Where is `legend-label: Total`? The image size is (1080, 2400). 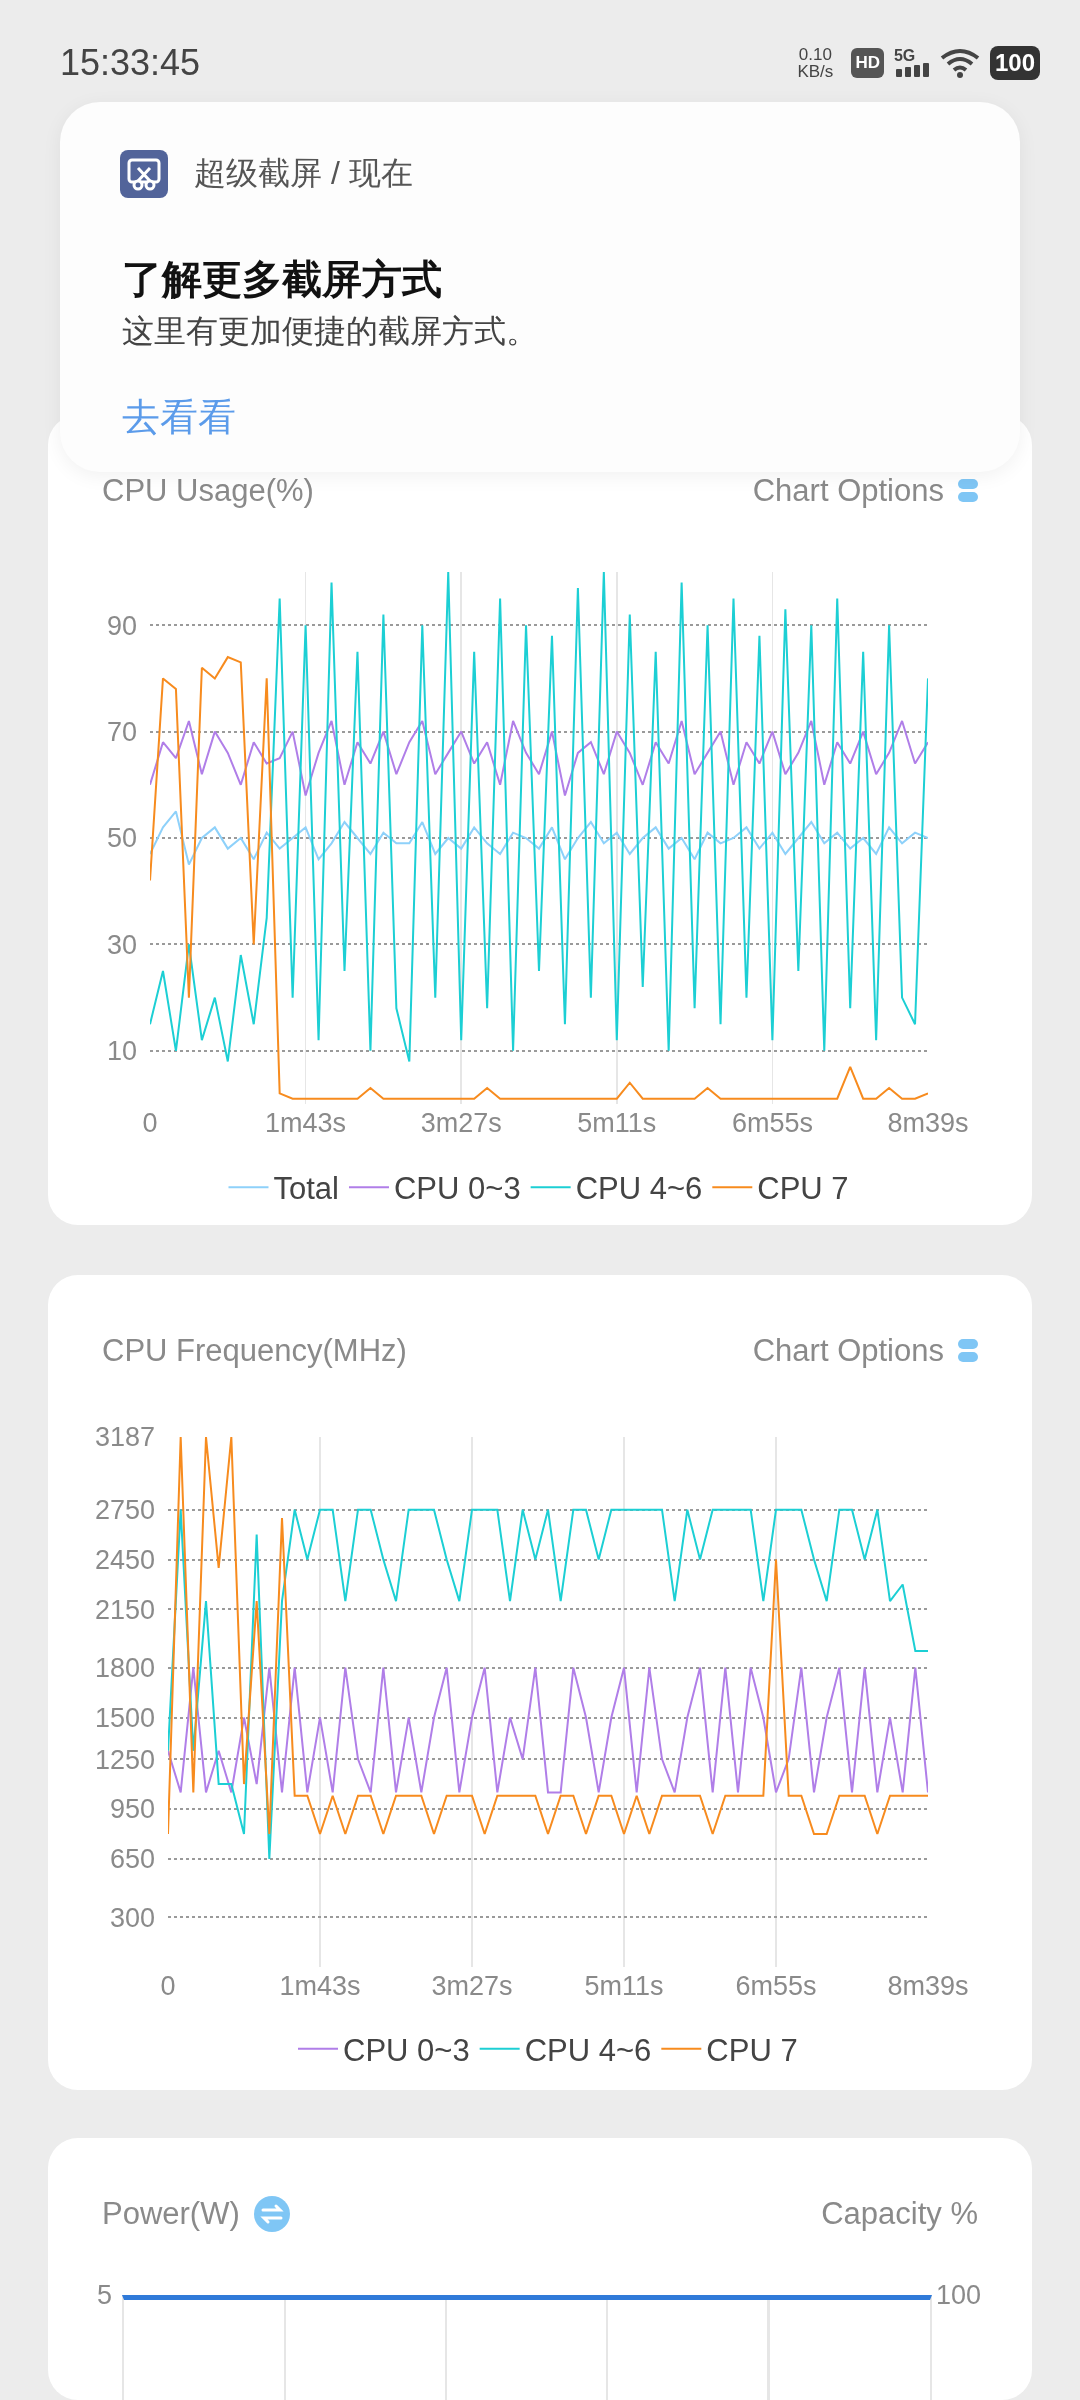 legend-label: Total is located at coordinates (306, 1189).